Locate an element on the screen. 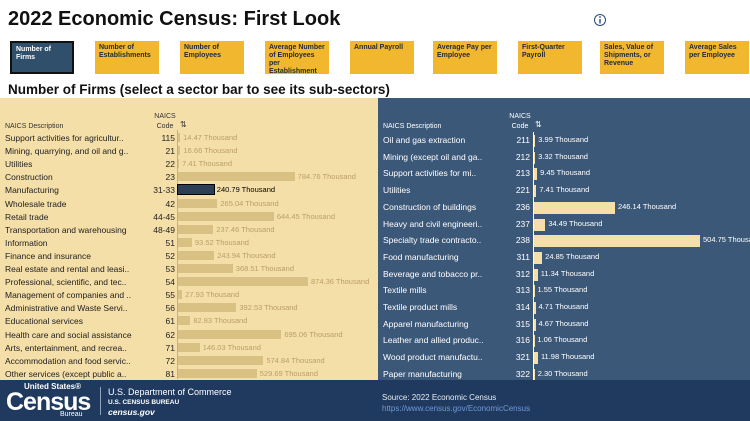 This screenshot has height=421, width=750. row-code: 31-33 is located at coordinates (164, 190).